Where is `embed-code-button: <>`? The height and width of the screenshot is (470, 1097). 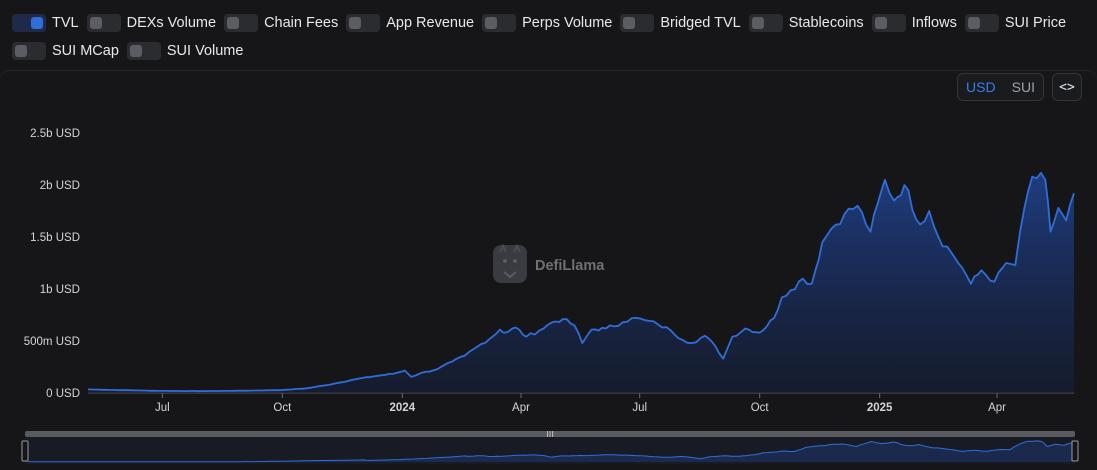
embed-code-button: <> is located at coordinates (1067, 87).